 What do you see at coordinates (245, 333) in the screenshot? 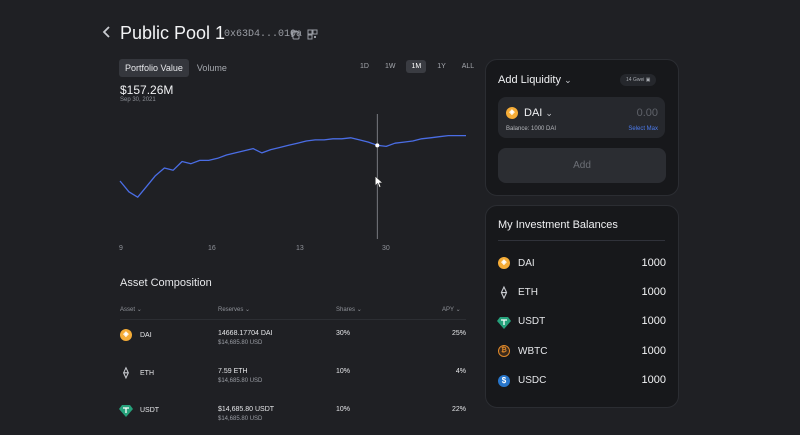
I see `reserve-amount: 14668.17704 DAI` at bounding box center [245, 333].